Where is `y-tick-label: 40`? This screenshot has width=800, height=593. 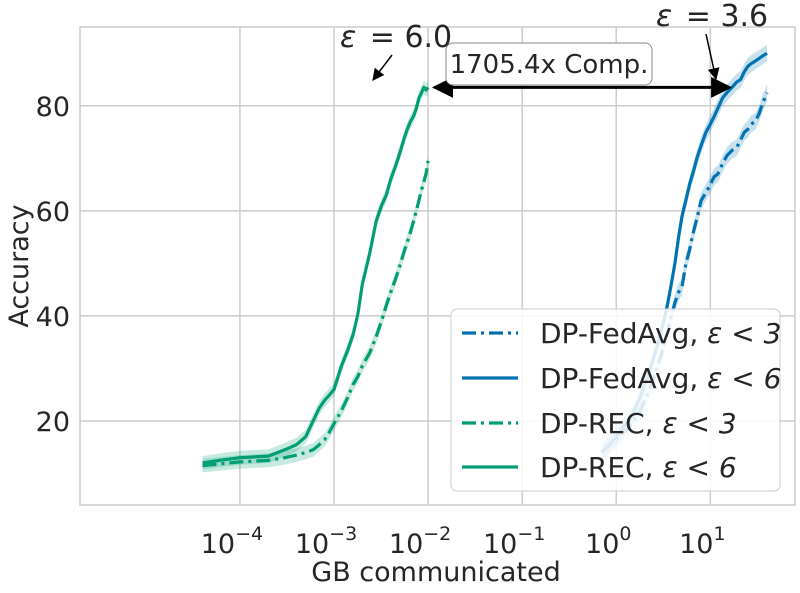 y-tick-label: 40 is located at coordinates (53, 317).